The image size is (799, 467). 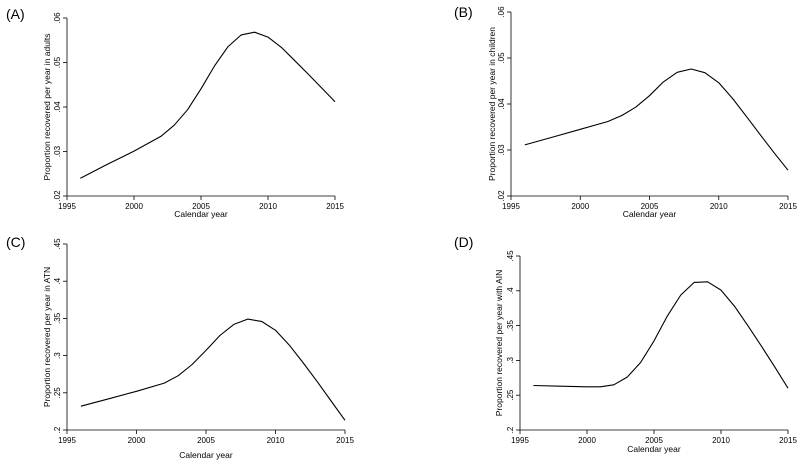 What do you see at coordinates (501, 150) in the screenshot?
I see `y-tick-label-b: .03` at bounding box center [501, 150].